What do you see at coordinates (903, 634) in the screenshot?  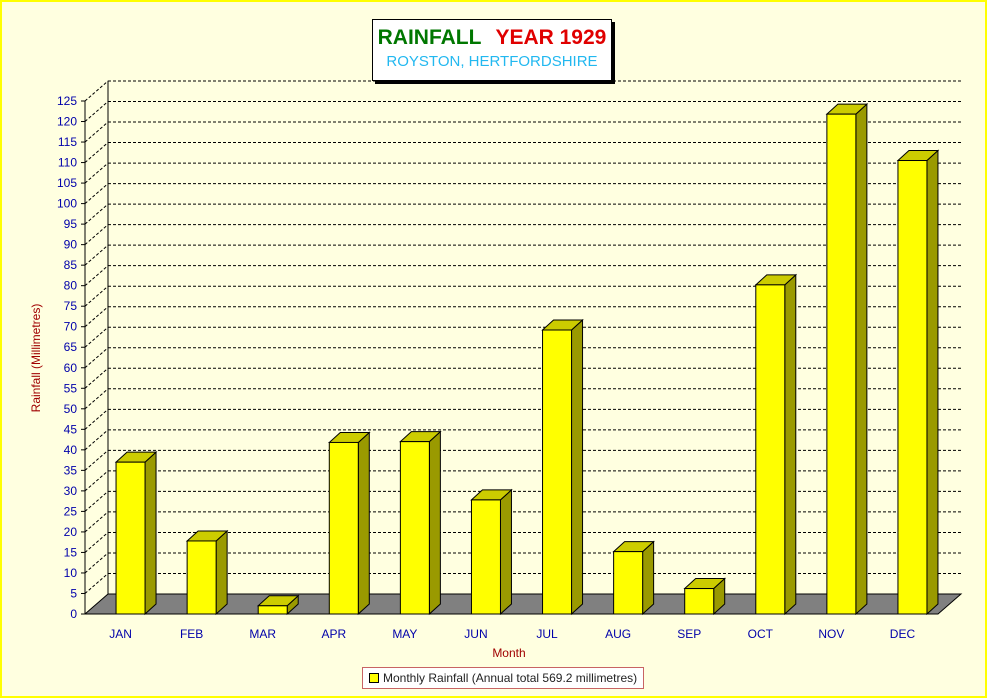 I see `x-tick-label: DEC` at bounding box center [903, 634].